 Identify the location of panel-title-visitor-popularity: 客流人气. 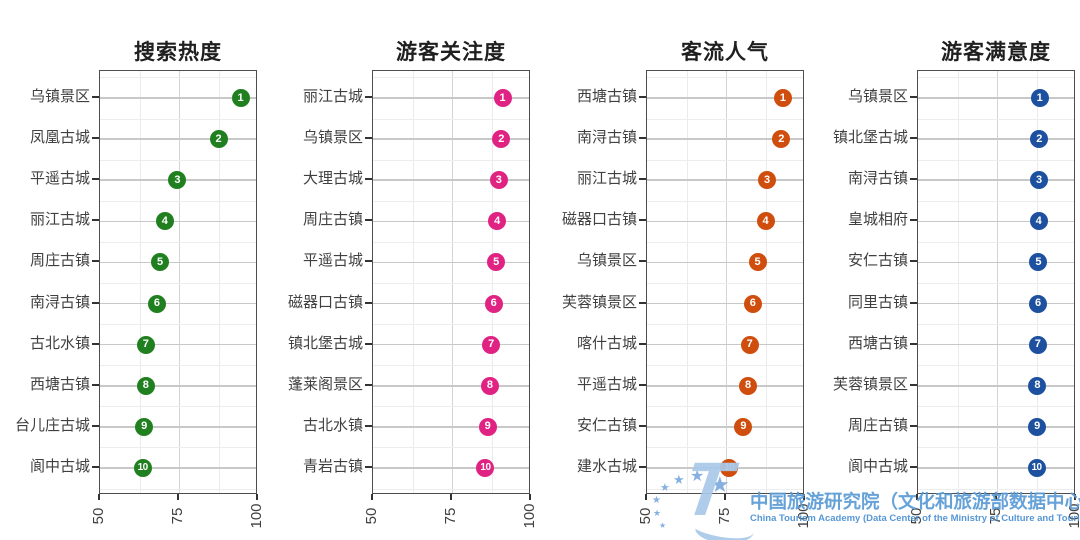
(725, 52).